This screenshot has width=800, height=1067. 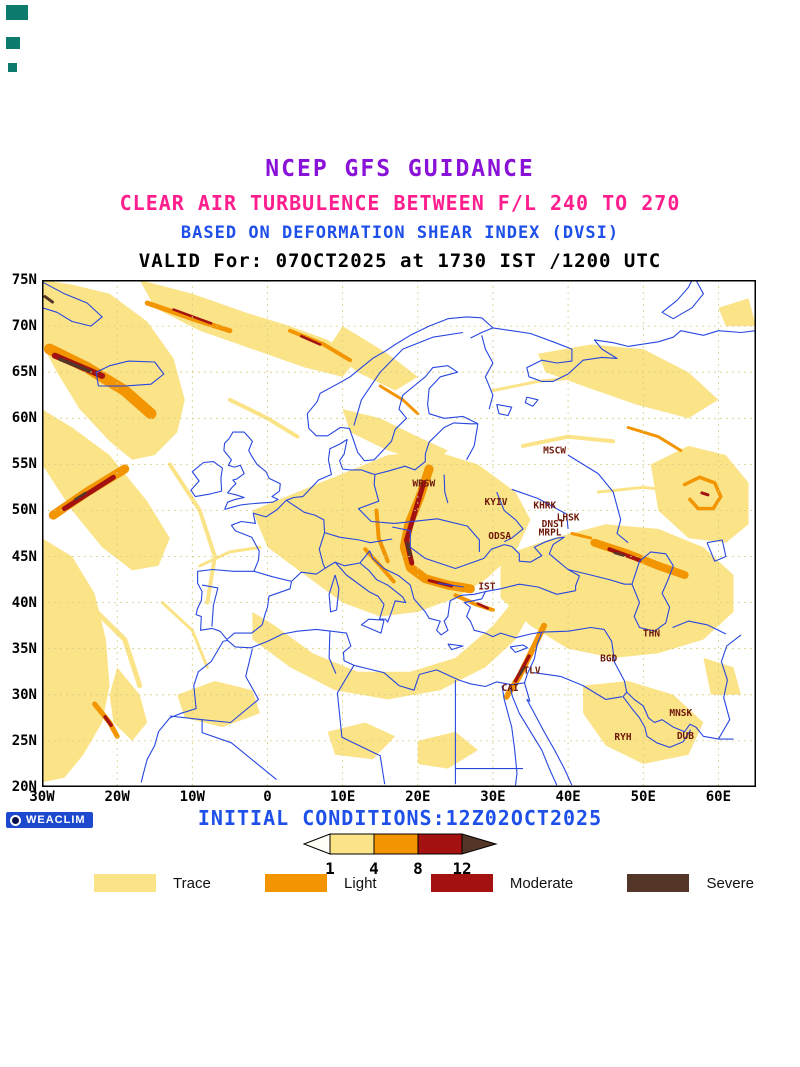 What do you see at coordinates (192, 883) in the screenshot?
I see `legend-label: Trace` at bounding box center [192, 883].